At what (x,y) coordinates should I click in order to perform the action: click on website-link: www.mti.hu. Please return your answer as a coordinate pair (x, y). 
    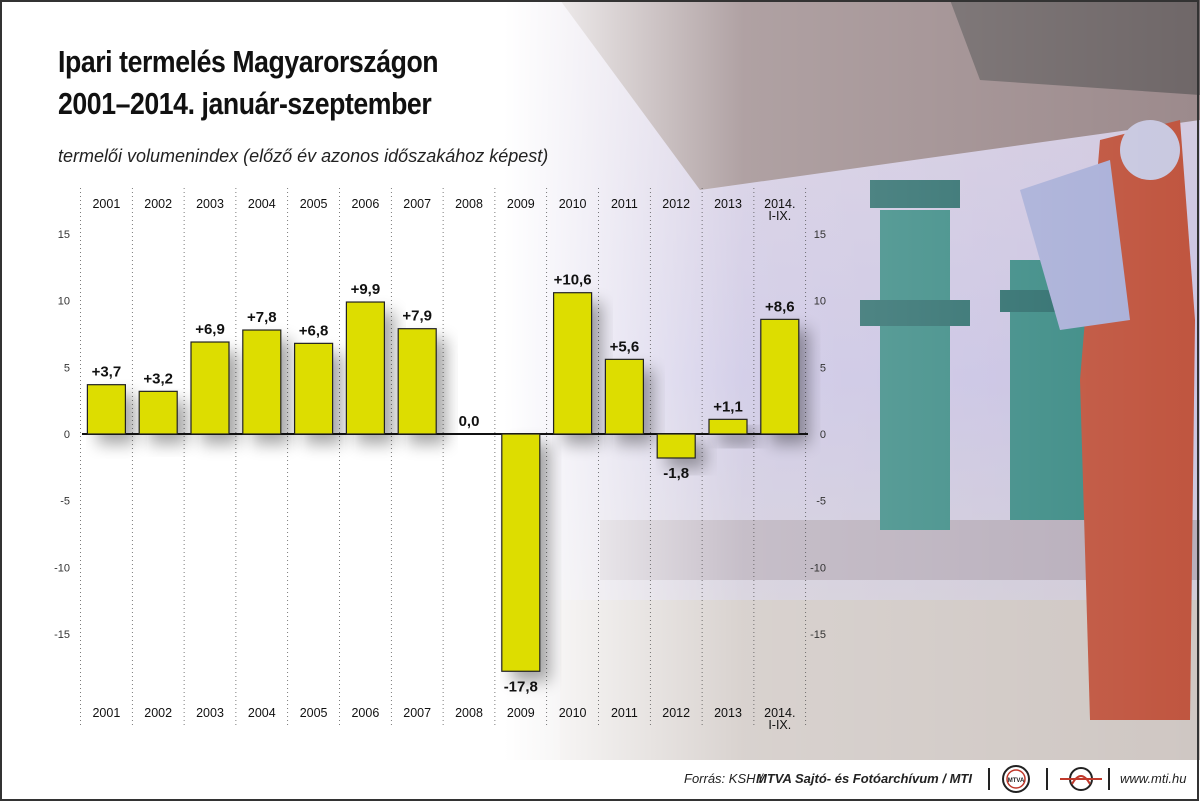
    Looking at the image, I should click on (1153, 778).